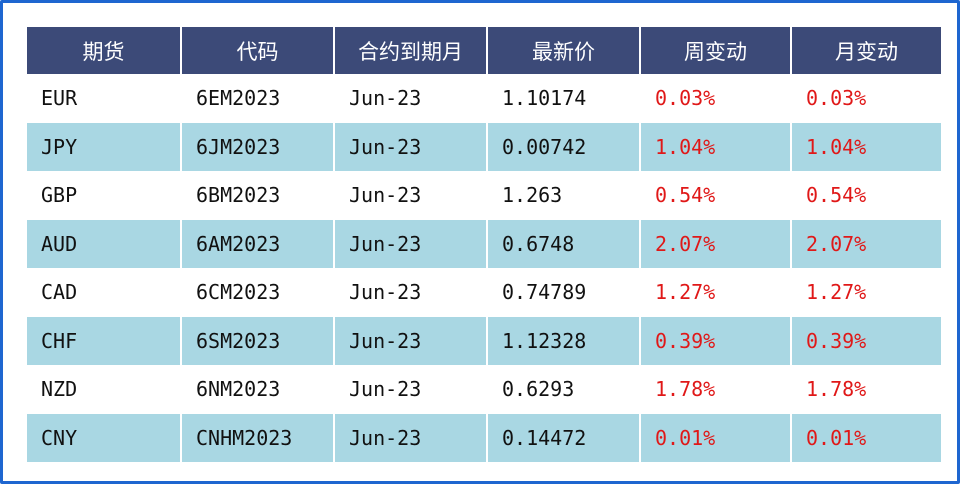 This screenshot has height=484, width=960. Describe the element at coordinates (714, 243) in the screenshot. I see `cell-weekly-change: 2.07%` at that location.